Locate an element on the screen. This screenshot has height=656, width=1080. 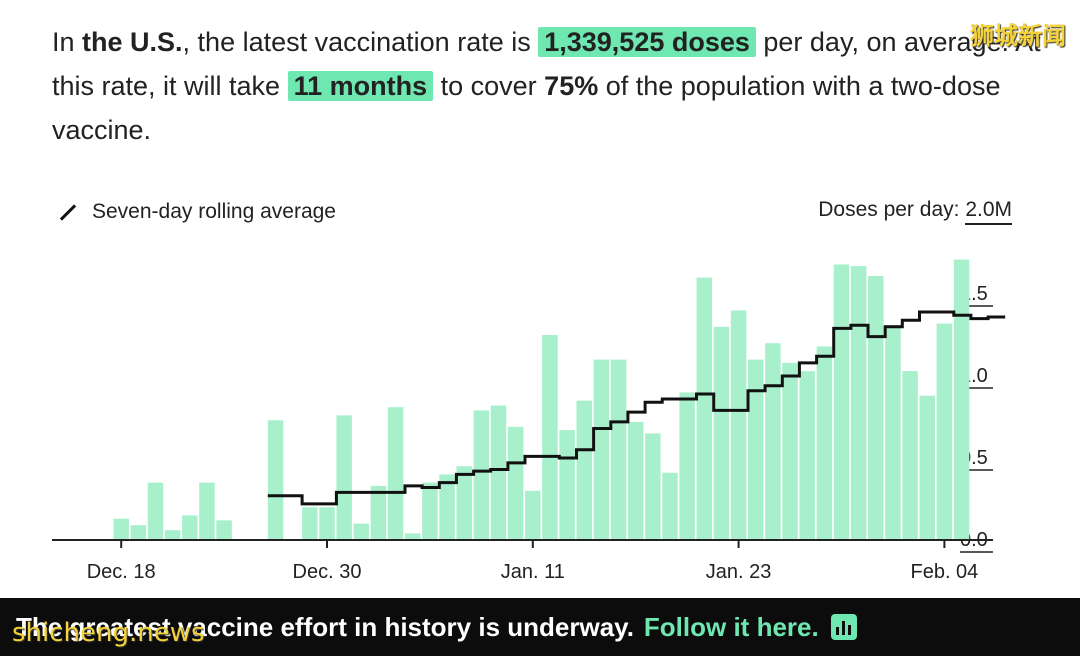
legend-label: Seven-day rolling average is located at coordinates (214, 211).